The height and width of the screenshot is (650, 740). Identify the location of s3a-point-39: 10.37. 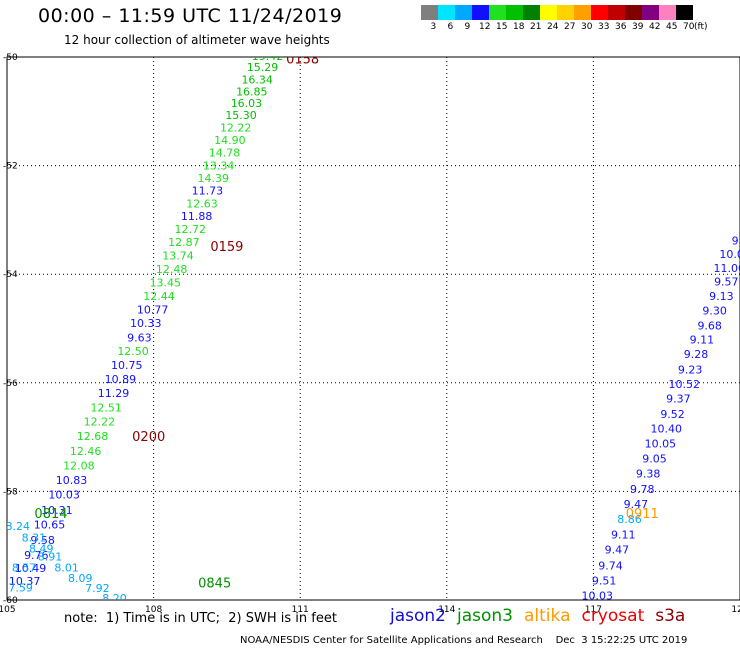
(25, 581).